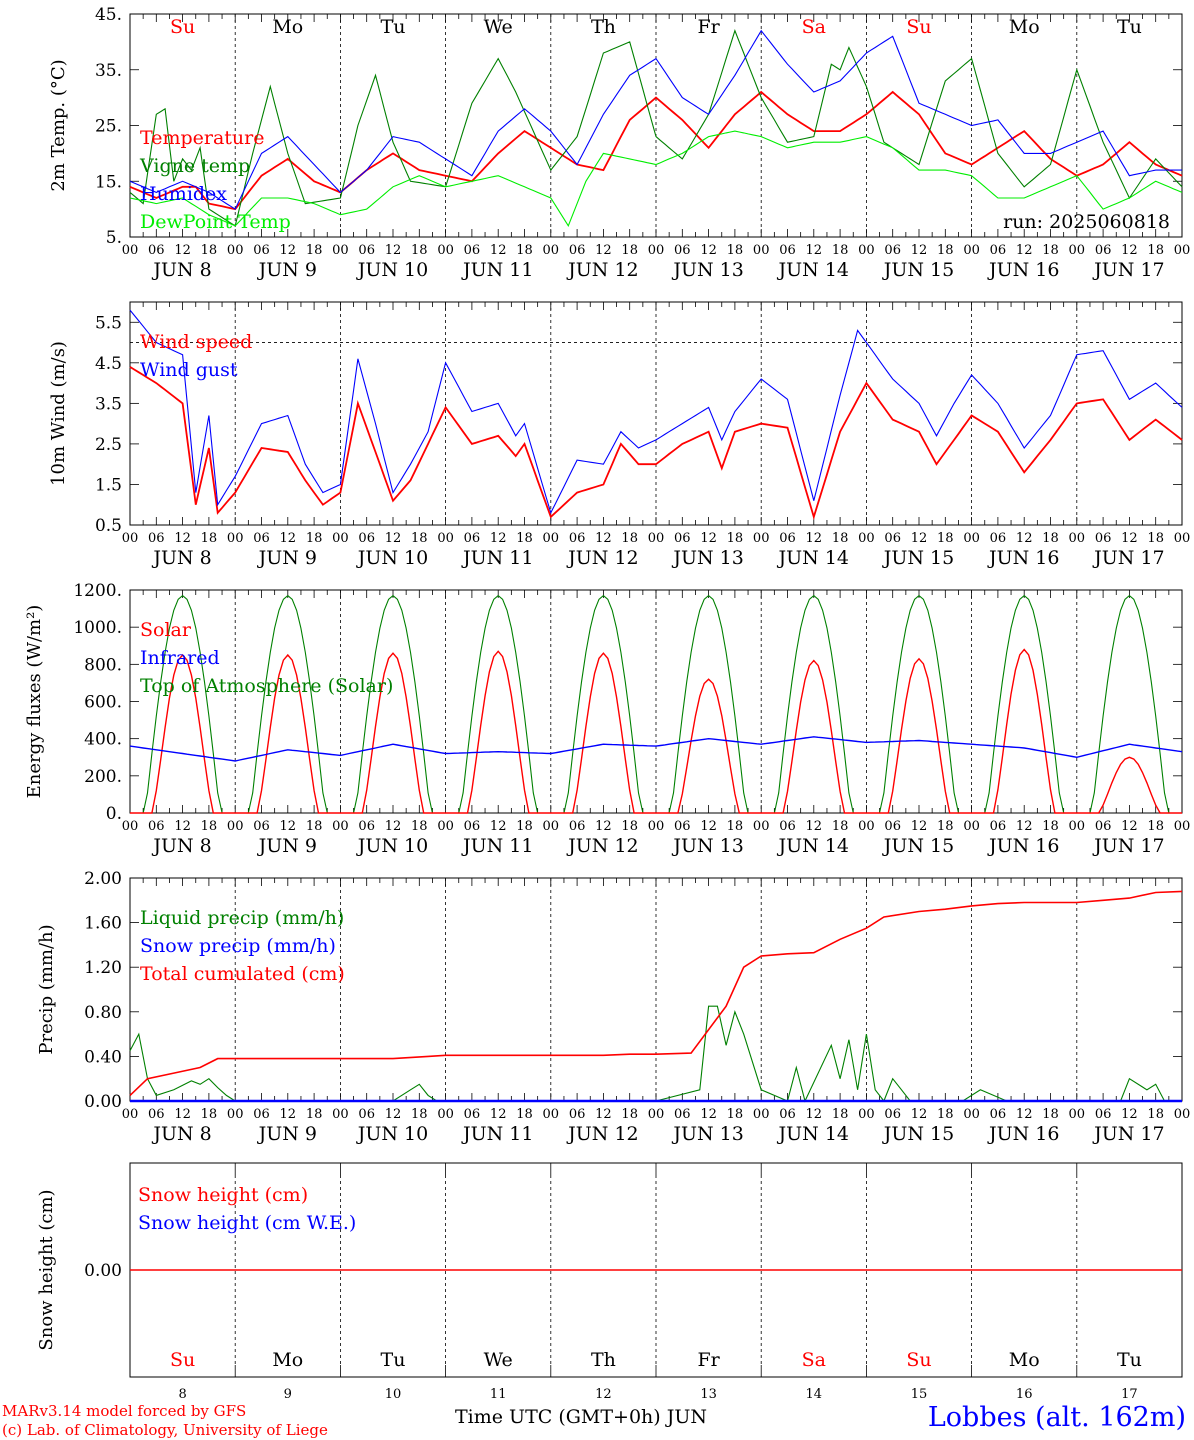  I want to click on y-axis-label: 2m Temp. (°C), so click(58, 125).